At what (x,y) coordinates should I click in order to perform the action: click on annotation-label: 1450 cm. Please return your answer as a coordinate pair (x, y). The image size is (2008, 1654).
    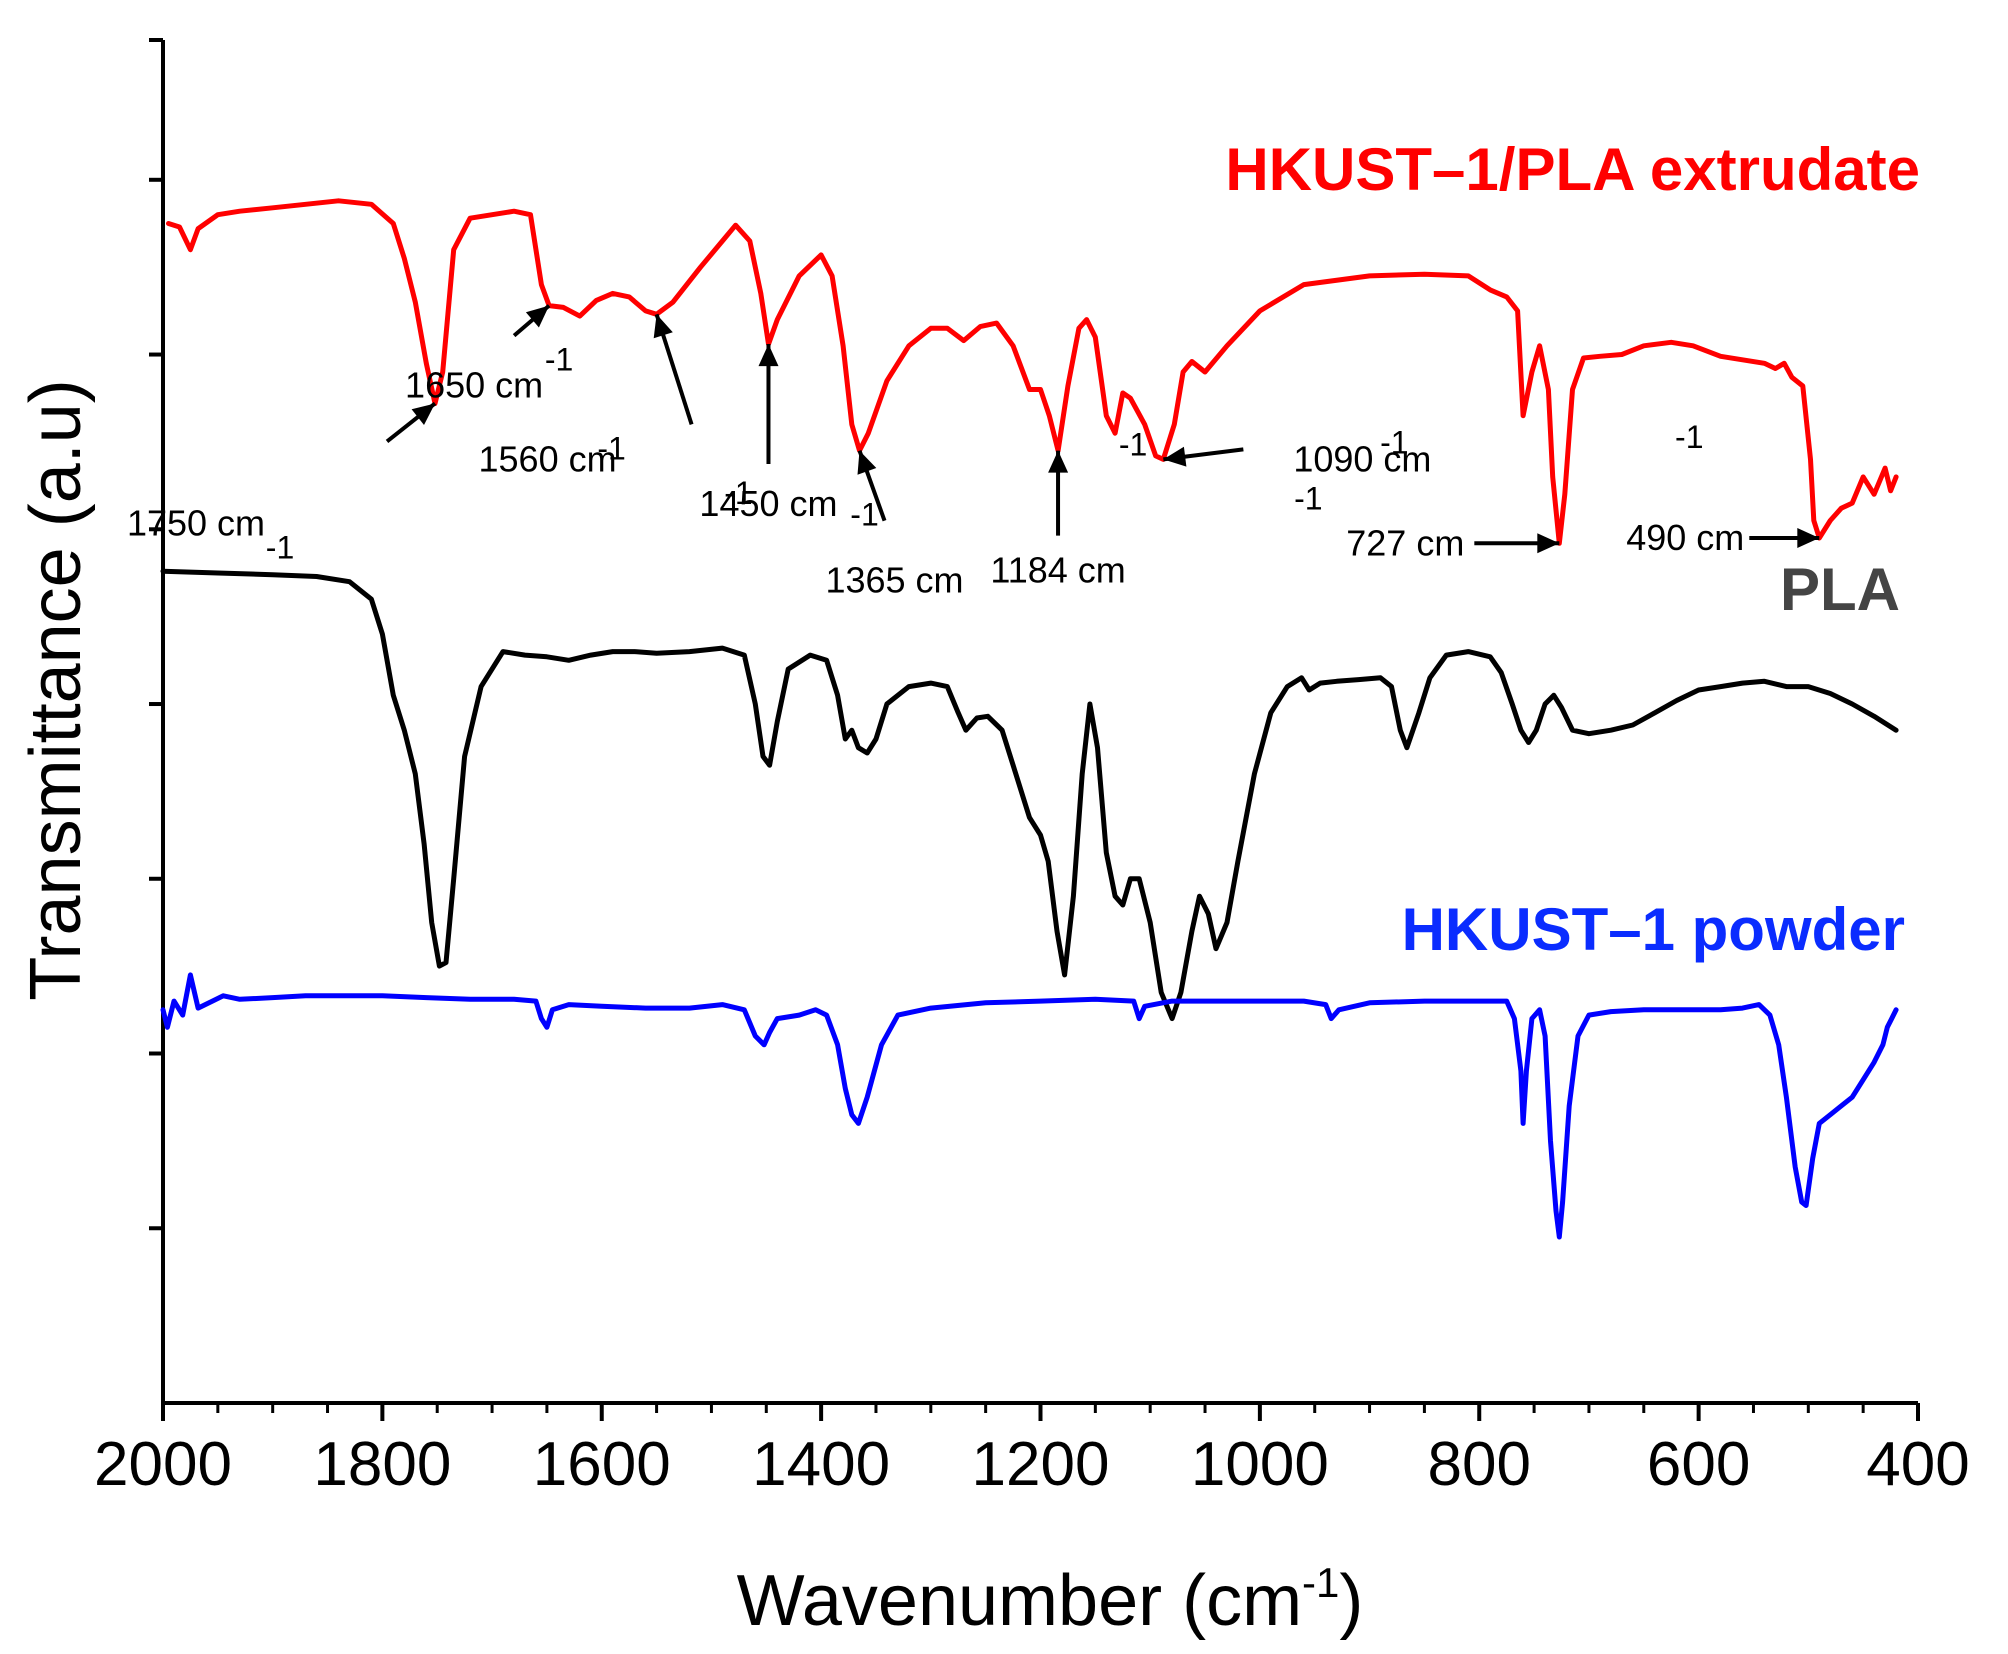
    Looking at the image, I should click on (768, 503).